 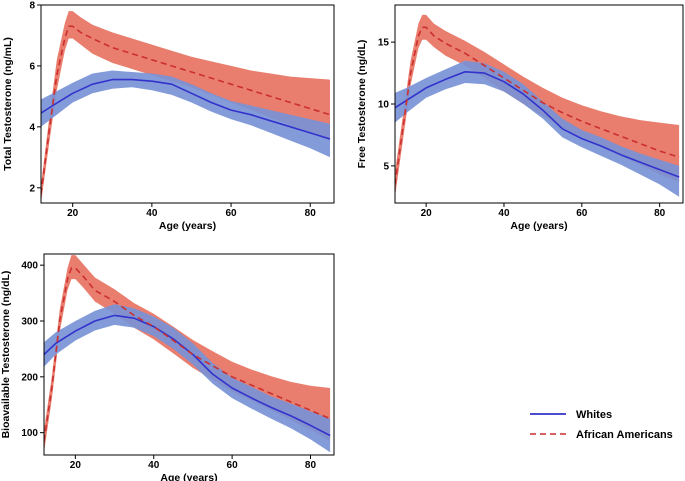 I want to click on x-tick-label-free-40: 40, so click(x=504, y=213).